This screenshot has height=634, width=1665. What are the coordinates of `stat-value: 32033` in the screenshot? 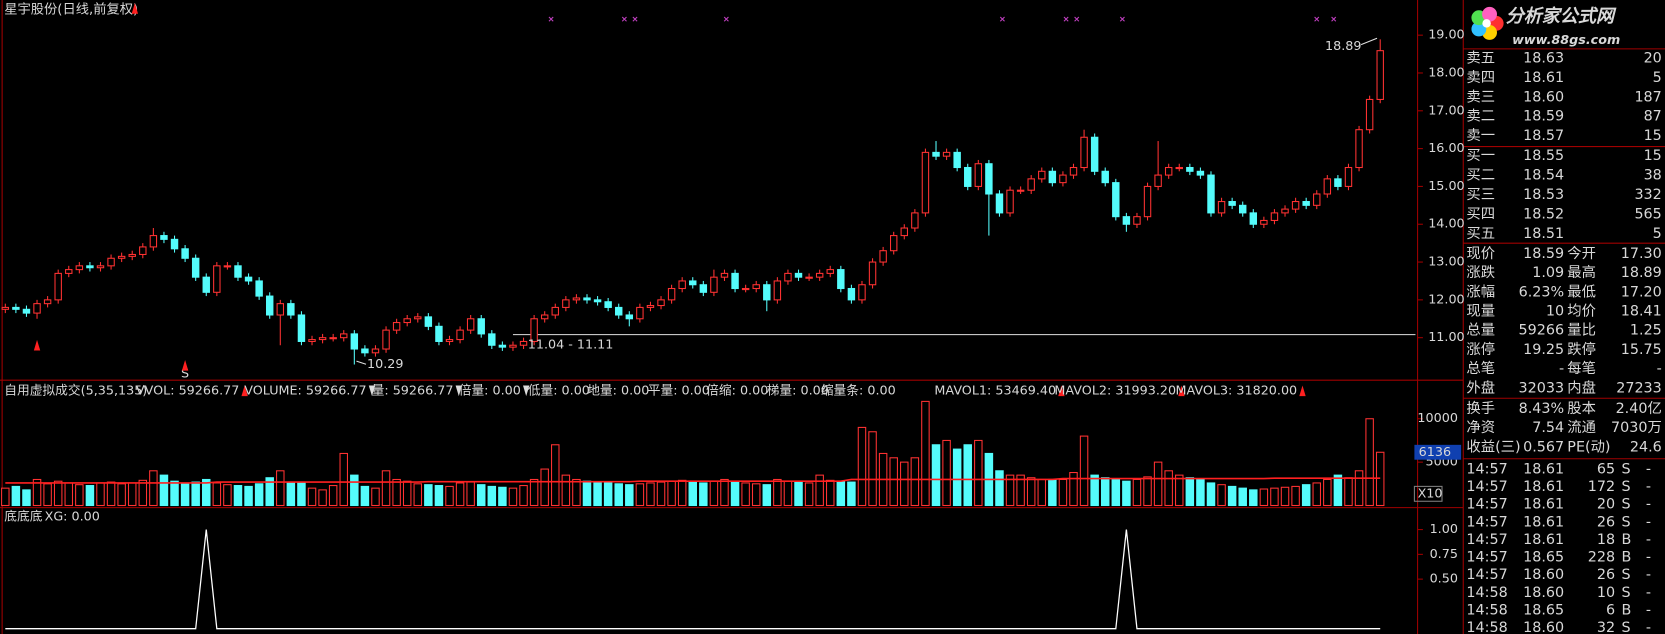 It's located at (1542, 388).